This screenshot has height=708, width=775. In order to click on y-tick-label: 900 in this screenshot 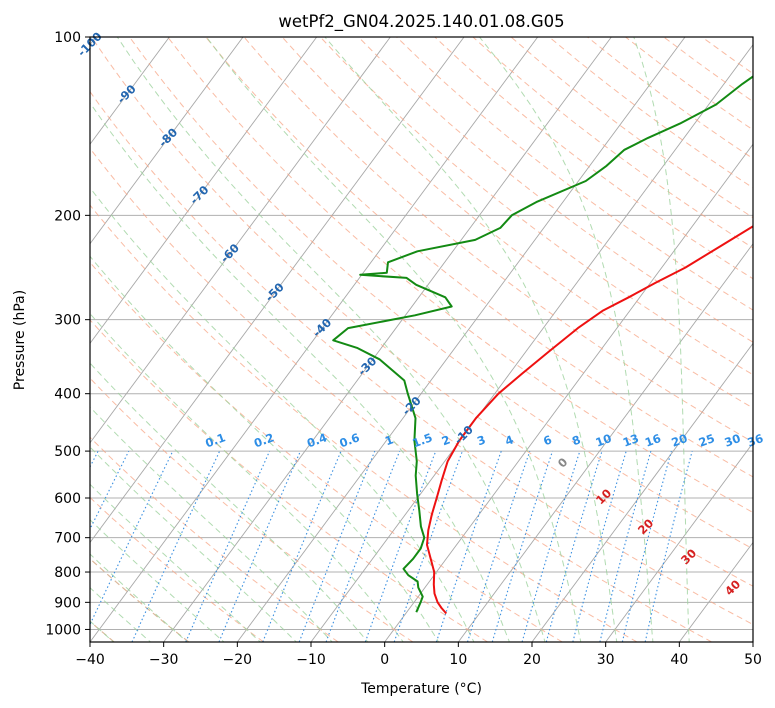, I will do `click(67, 603)`.